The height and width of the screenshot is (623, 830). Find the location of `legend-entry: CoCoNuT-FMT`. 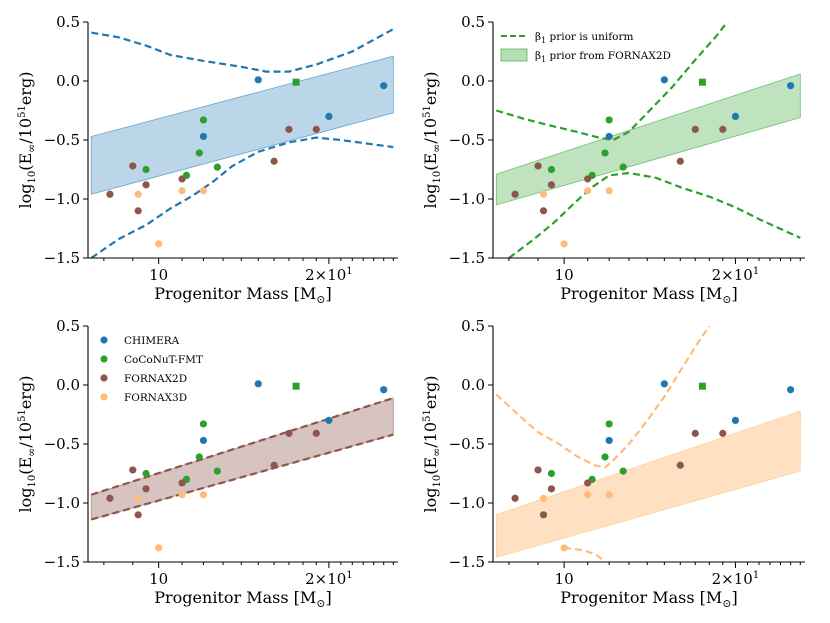

legend-entry: CoCoNuT-FMT is located at coordinates (151, 360).